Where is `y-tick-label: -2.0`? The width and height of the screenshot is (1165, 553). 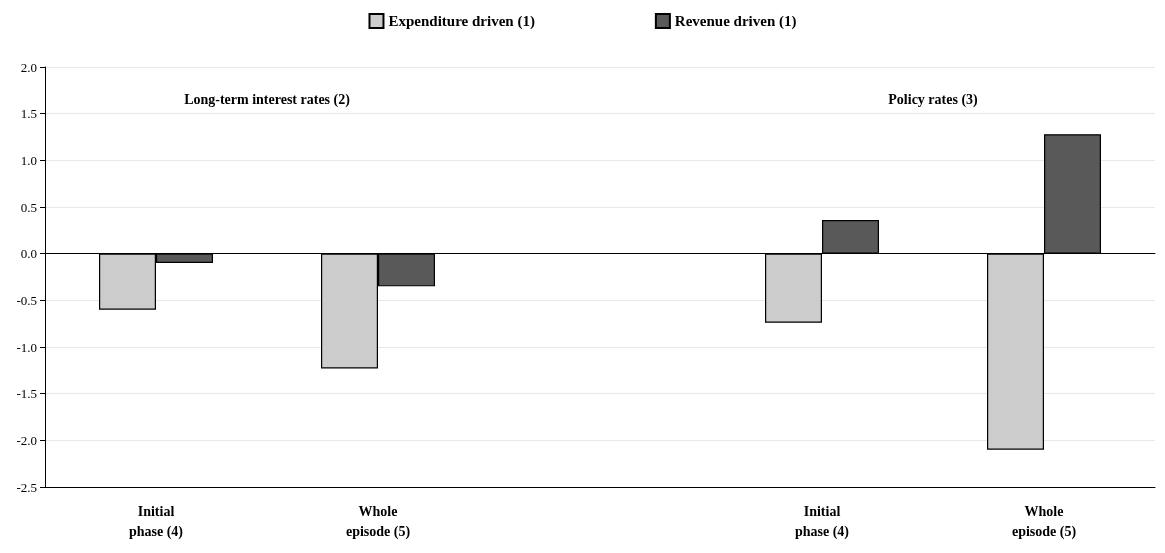 y-tick-label: -2.0 is located at coordinates (26, 440).